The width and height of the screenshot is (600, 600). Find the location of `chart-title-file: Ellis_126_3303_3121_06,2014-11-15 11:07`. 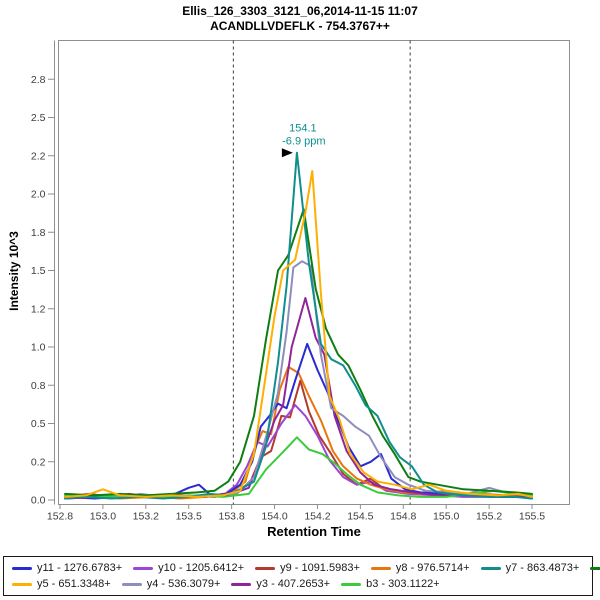

chart-title-file: Ellis_126_3303_3121_06,2014-11-15 11:07 is located at coordinates (300, 11).